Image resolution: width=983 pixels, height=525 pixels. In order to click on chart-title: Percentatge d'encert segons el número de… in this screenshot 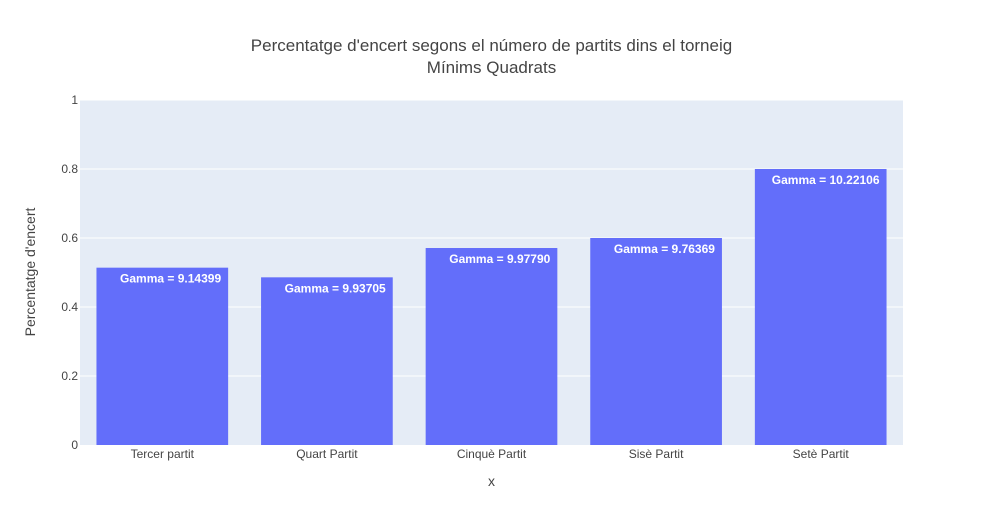, I will do `click(491, 45)`.